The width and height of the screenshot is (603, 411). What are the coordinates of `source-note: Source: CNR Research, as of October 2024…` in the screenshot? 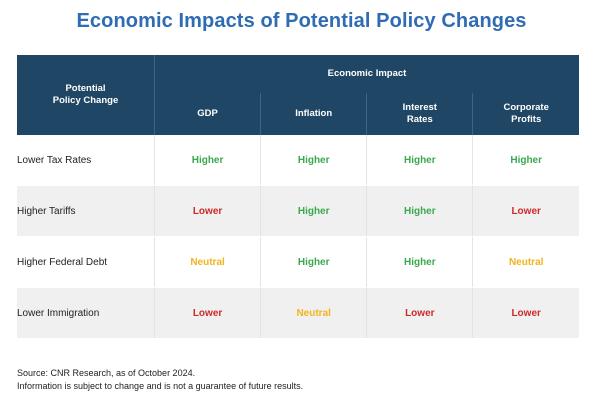 It's located at (106, 373).